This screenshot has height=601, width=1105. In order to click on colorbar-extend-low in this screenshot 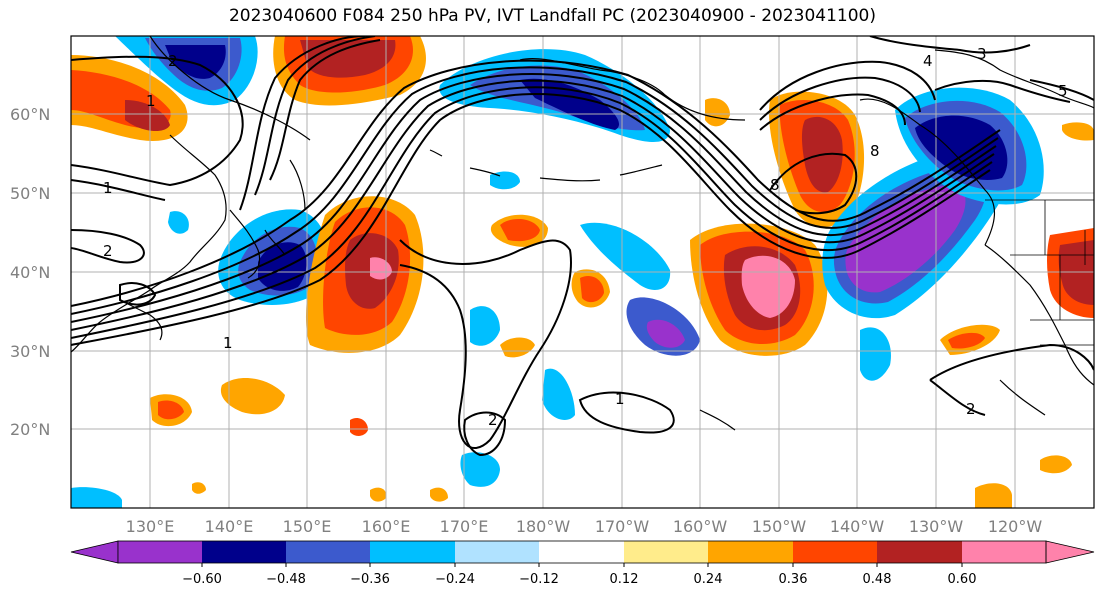, I will do `click(94, 552)`.